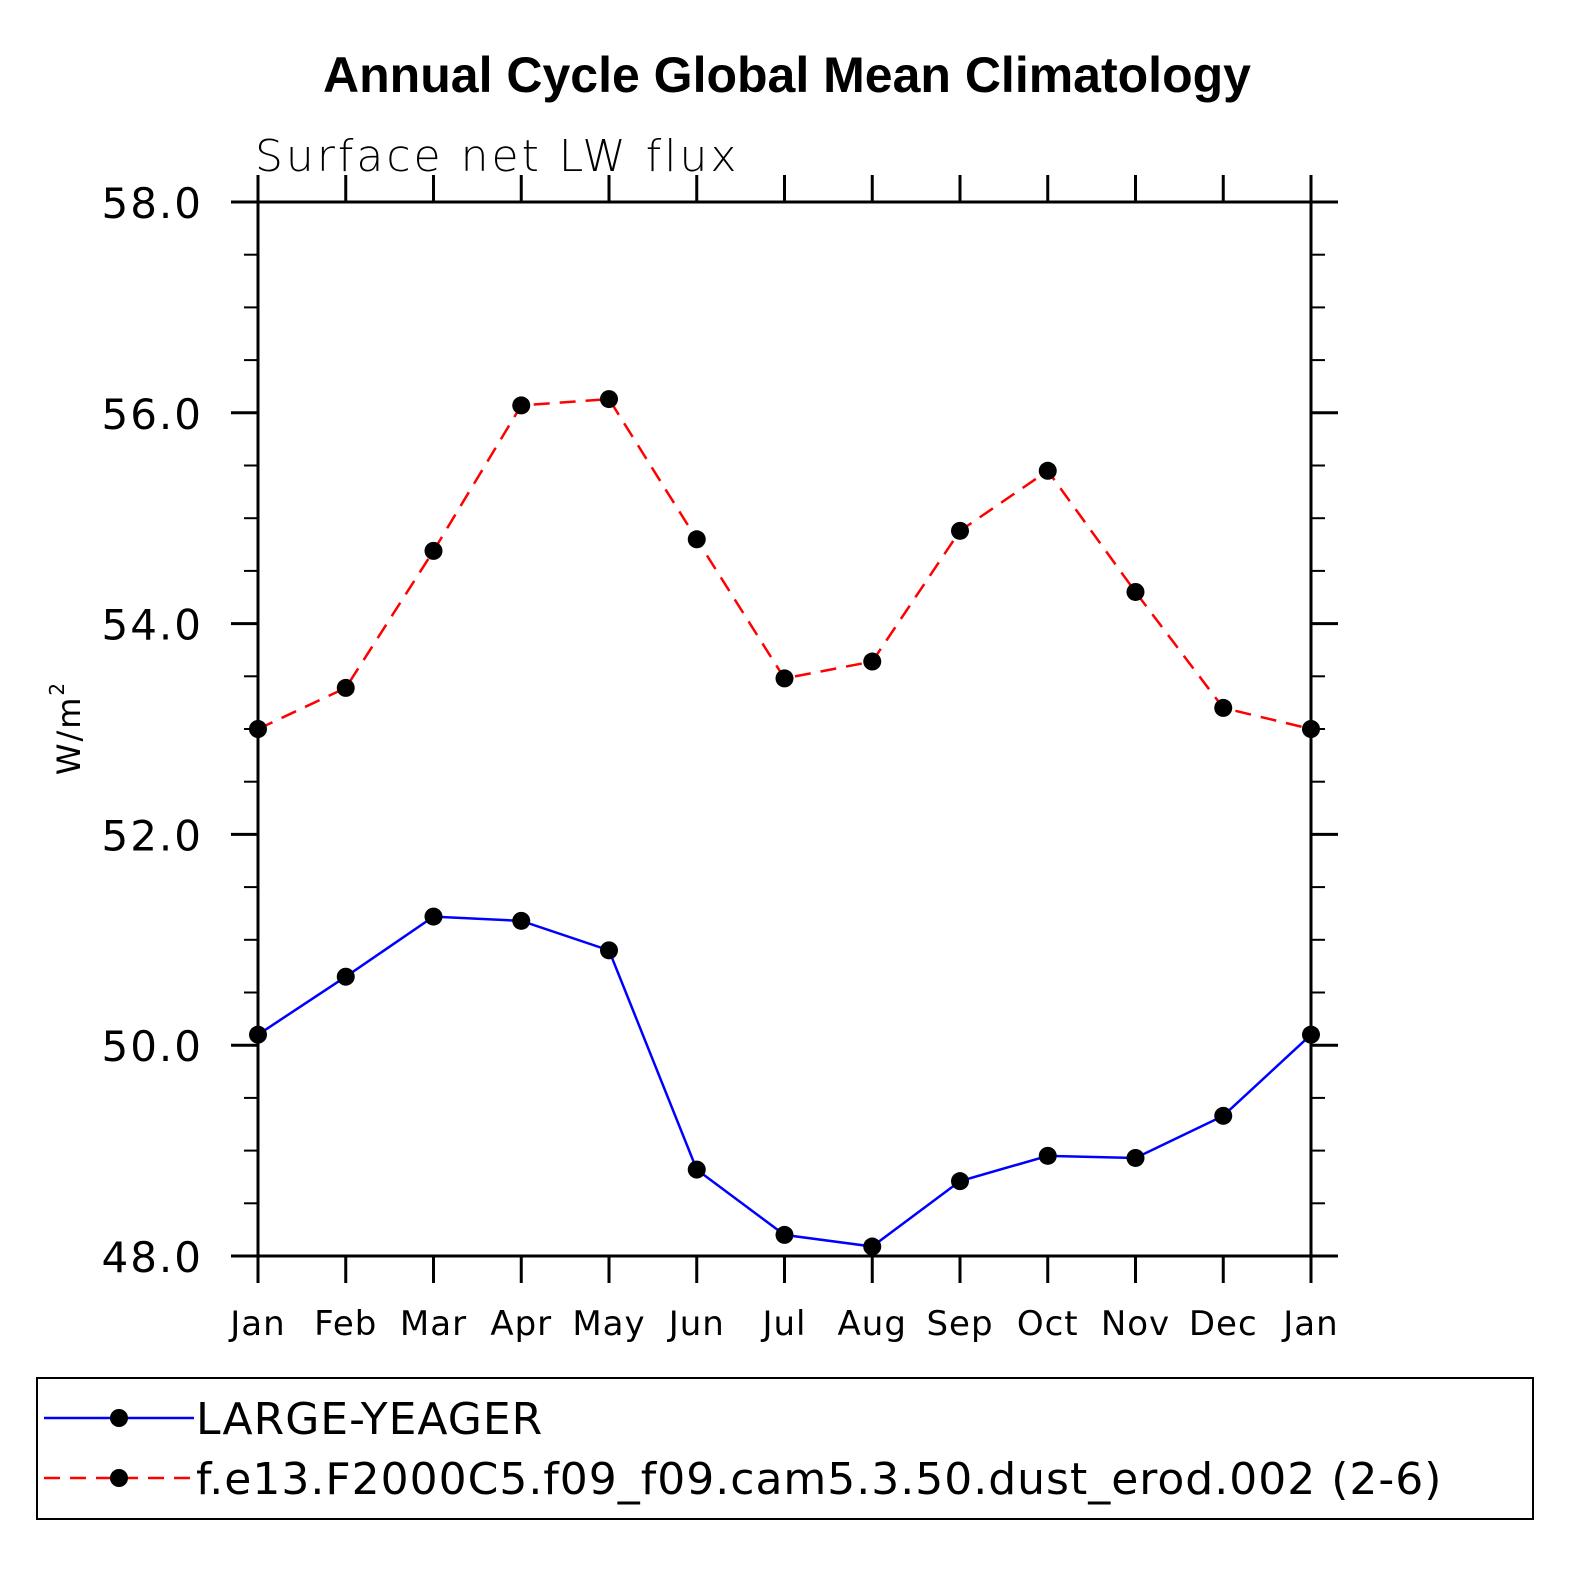 Image resolution: width=1574 pixels, height=1574 pixels. I want to click on y-axis-label: W/m2, so click(66, 728).